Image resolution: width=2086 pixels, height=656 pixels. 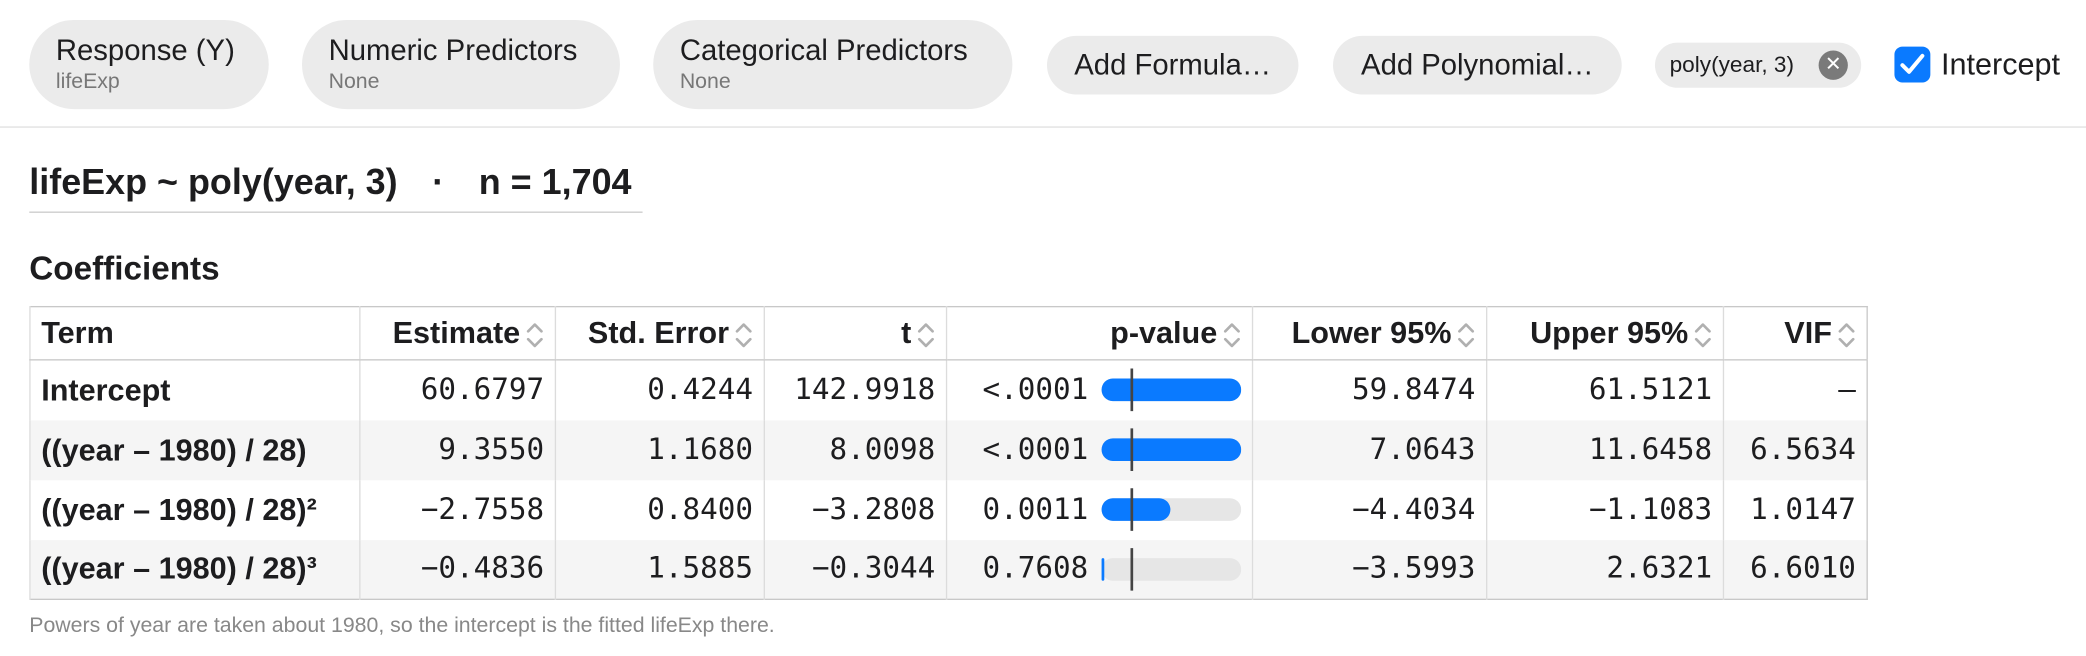 What do you see at coordinates (700, 450) in the screenshot?
I see `cell-text: 1.1680` at bounding box center [700, 450].